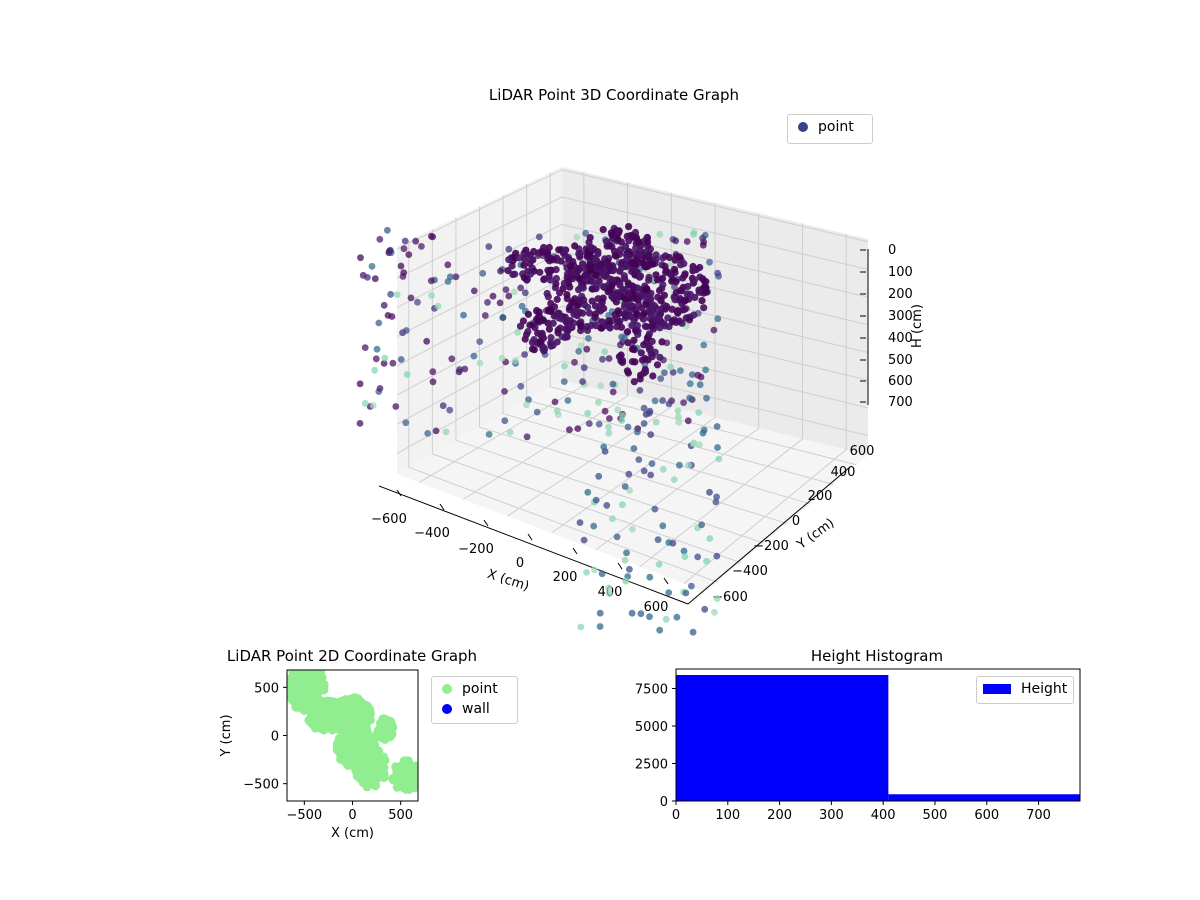  I want to click on legend-entry-point: point, so click(830, 127).